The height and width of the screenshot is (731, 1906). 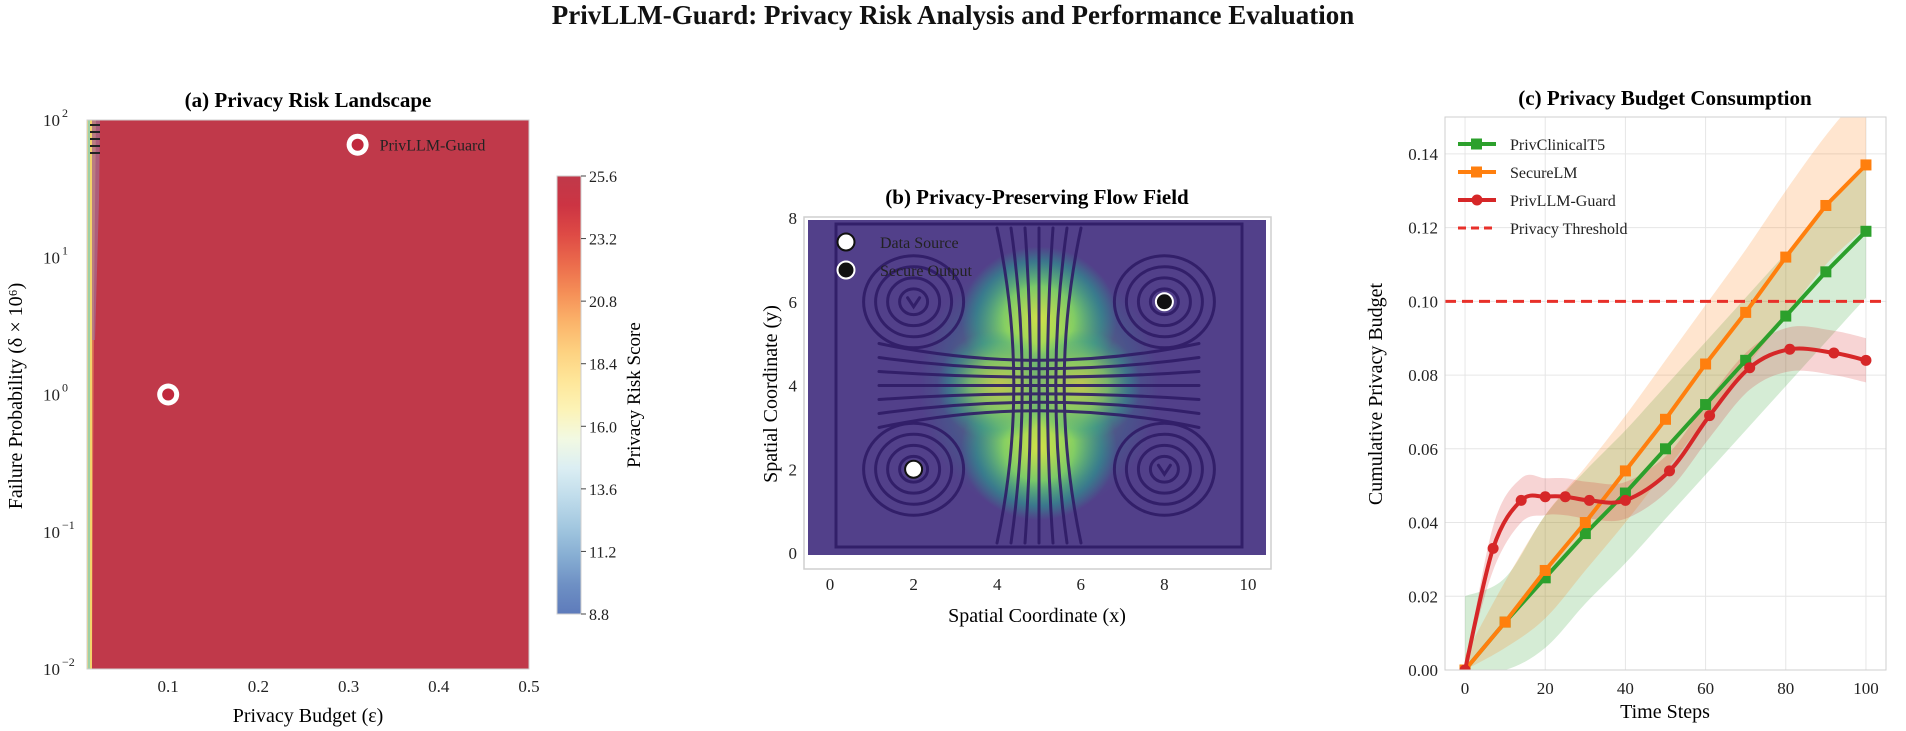 What do you see at coordinates (1248, 584) in the screenshot?
I see `panel-b-x-tick: 10` at bounding box center [1248, 584].